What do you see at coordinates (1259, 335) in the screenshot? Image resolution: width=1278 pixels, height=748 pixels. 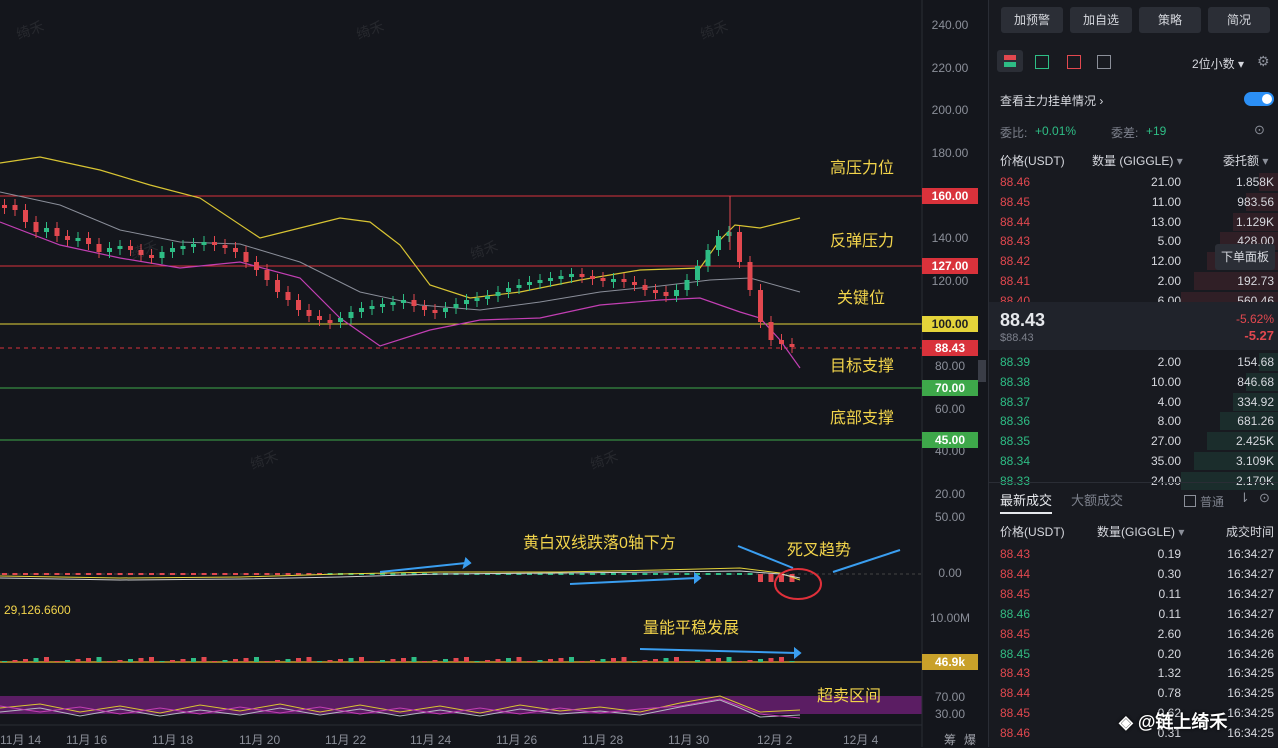 I see `change-abs: -5.27` at bounding box center [1259, 335].